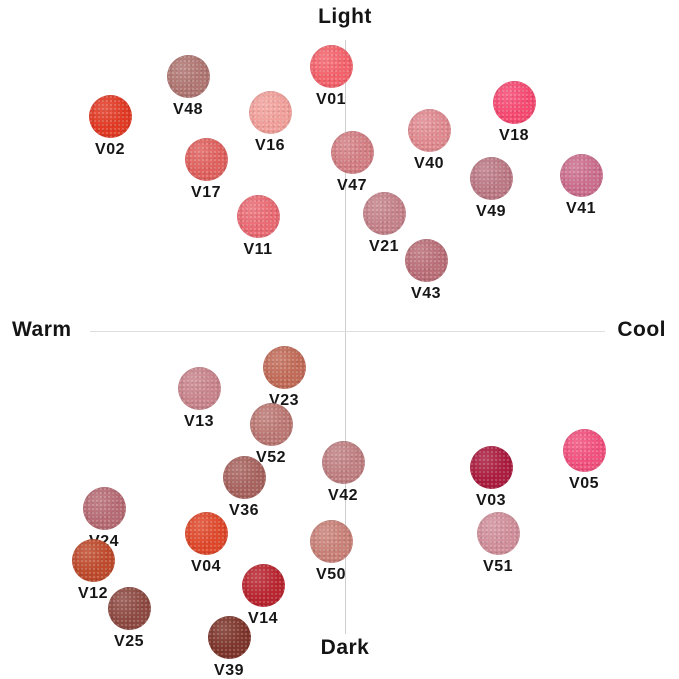 The width and height of the screenshot is (679, 679). I want to click on shade-label-v25: V25, so click(129, 641).